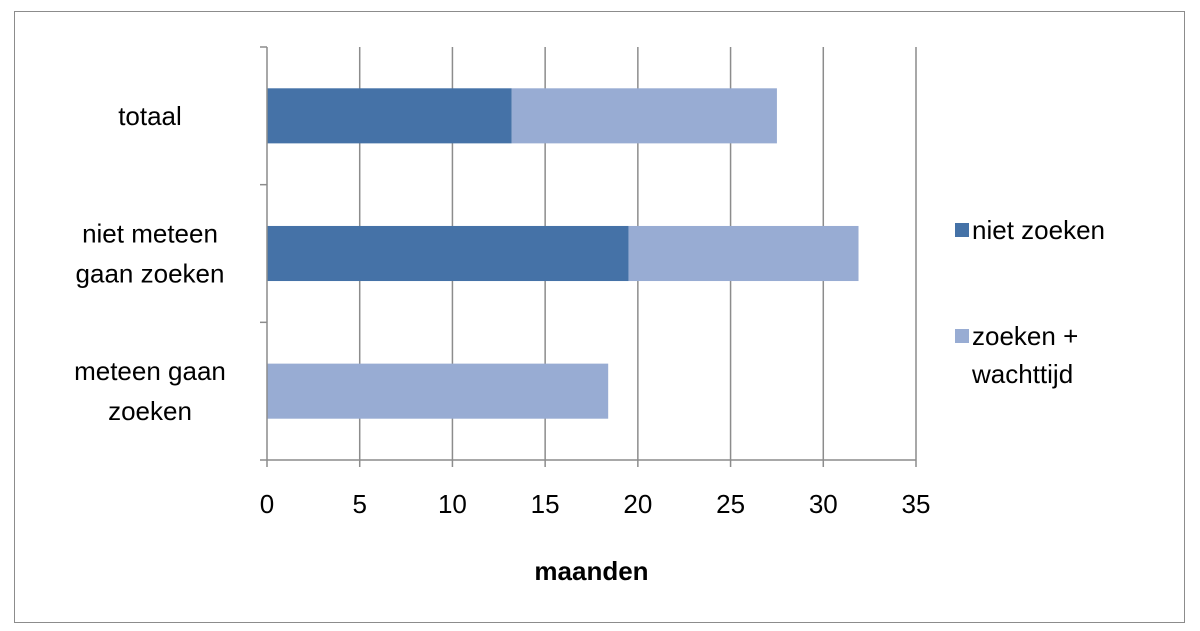  I want to click on legend: niet zoeken zoeken + wachttijd, so click(1030, 302).